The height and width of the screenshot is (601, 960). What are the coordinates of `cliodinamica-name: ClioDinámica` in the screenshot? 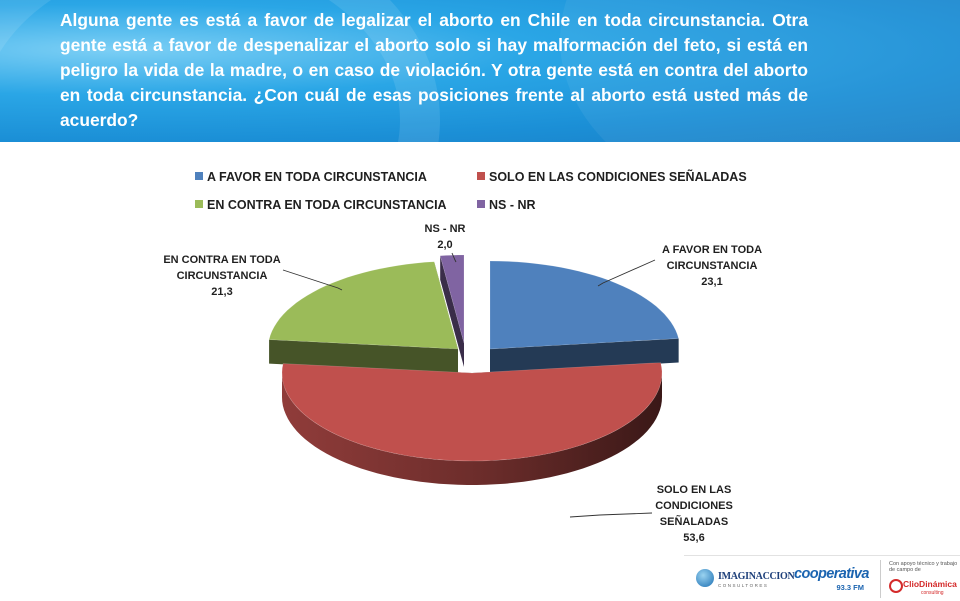 It's located at (930, 584).